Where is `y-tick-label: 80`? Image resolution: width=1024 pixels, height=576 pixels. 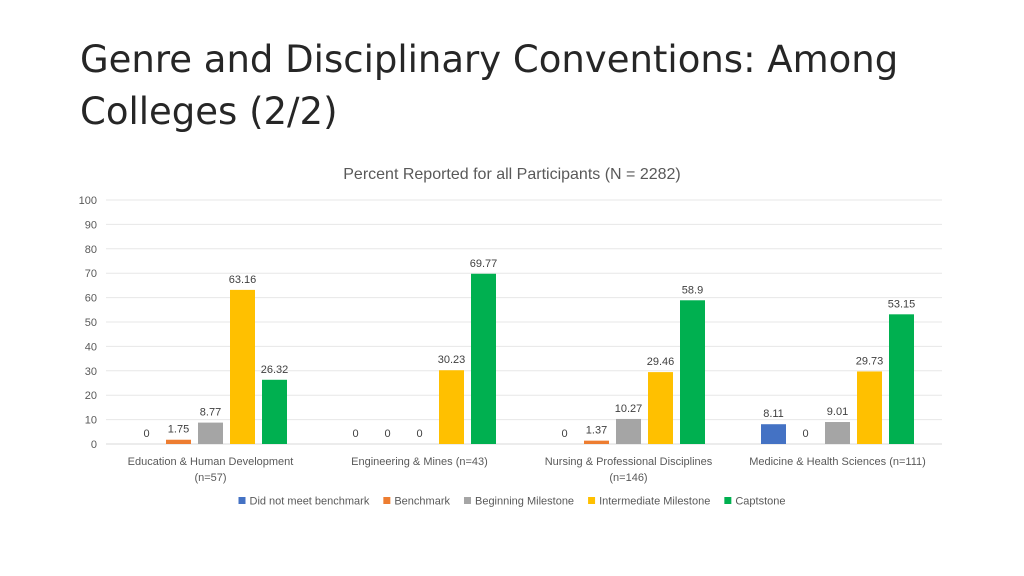 y-tick-label: 80 is located at coordinates (91, 250).